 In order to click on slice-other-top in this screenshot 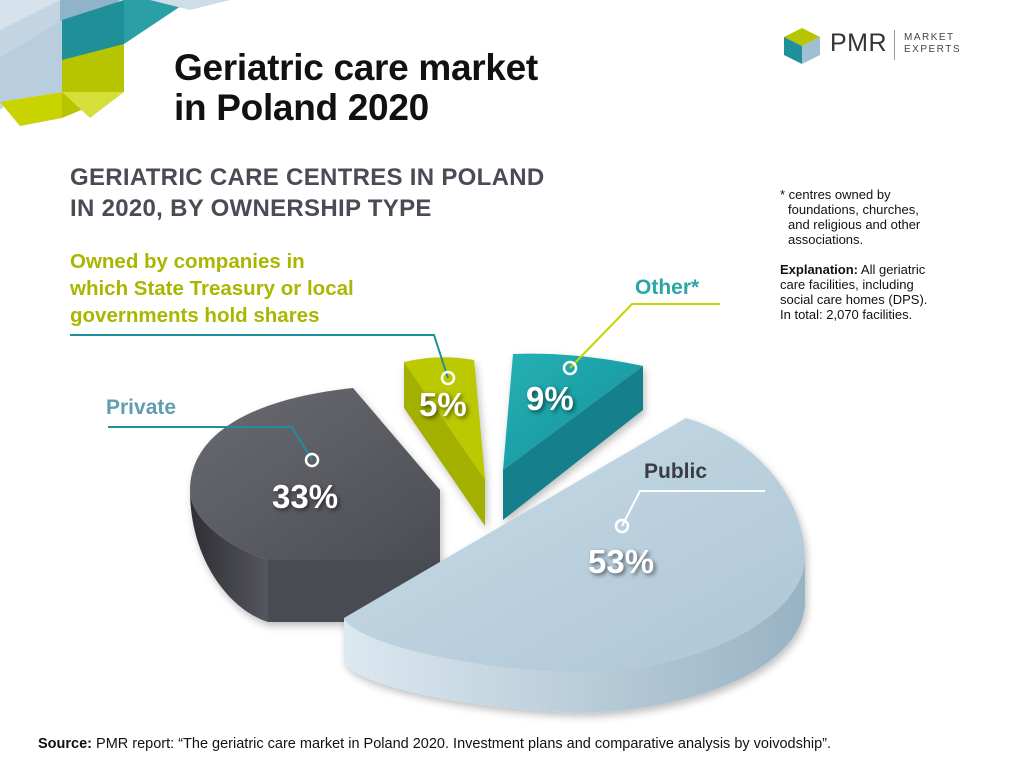, I will do `click(573, 411)`.